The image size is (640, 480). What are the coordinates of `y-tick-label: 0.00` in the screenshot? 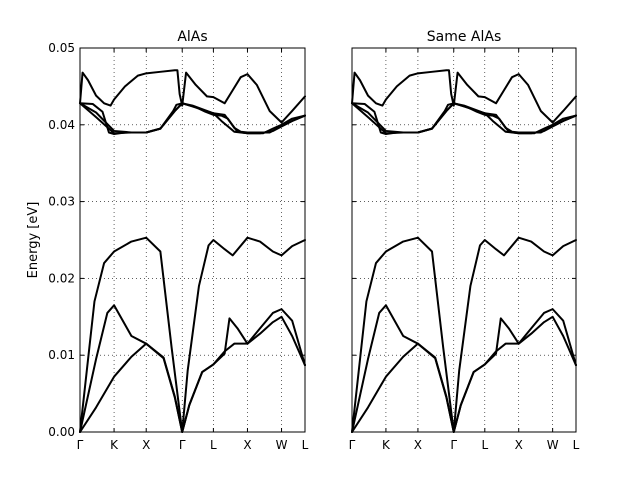 It's located at (61, 432).